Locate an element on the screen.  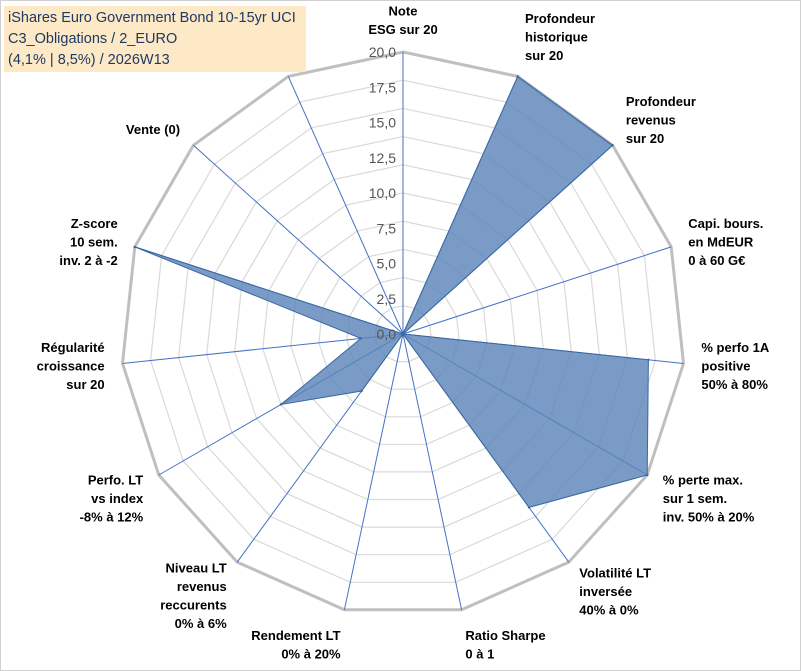
tick-label: 10,0 is located at coordinates (382, 193).